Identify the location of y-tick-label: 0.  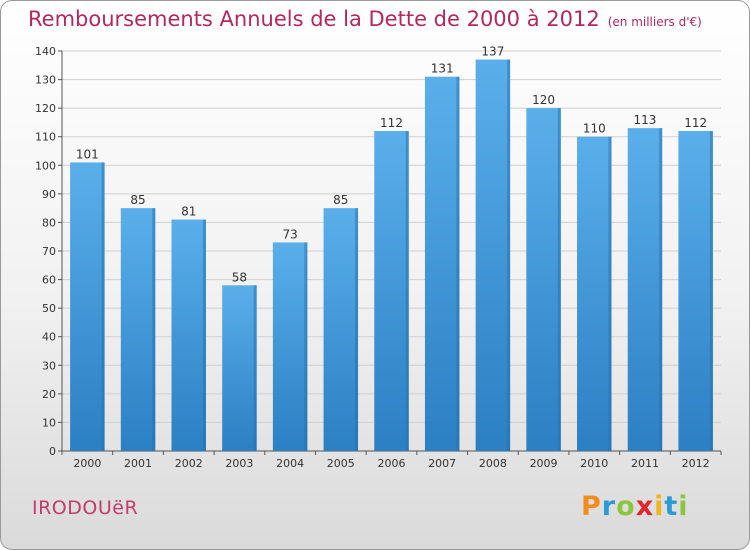
(52, 451).